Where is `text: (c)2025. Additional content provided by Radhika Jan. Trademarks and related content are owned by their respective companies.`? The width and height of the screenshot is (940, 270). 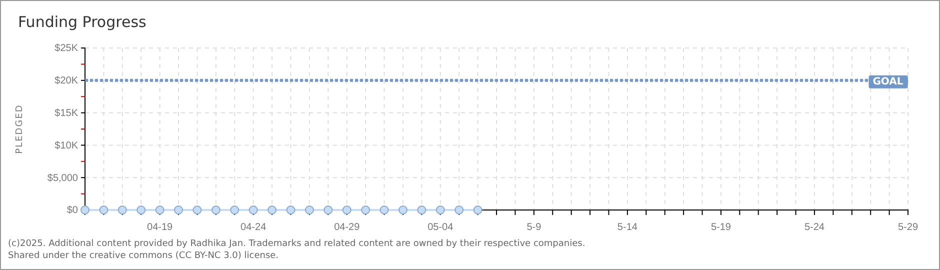
text: (c)2025. Additional content provided by Radhika Jan. Trademarks and related content are owned by their respective companies. is located at coordinates (297, 244).